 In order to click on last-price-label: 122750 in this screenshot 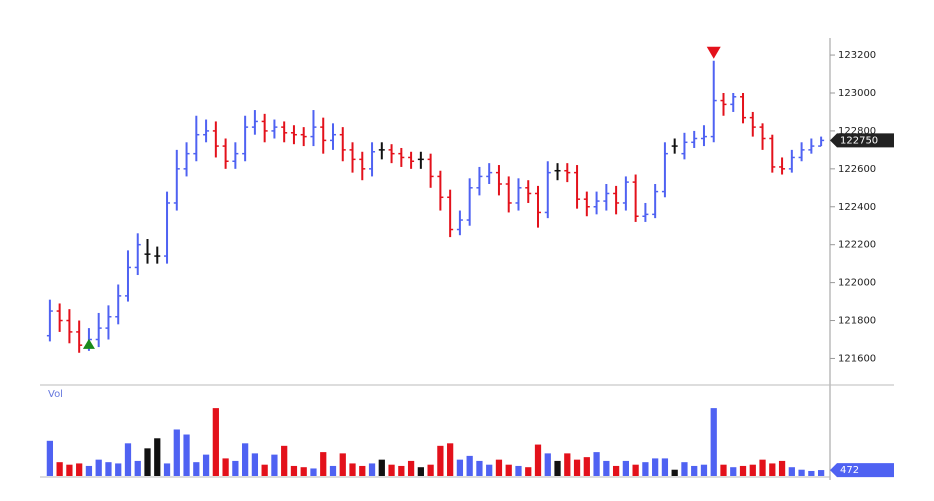, I will do `click(859, 140)`.